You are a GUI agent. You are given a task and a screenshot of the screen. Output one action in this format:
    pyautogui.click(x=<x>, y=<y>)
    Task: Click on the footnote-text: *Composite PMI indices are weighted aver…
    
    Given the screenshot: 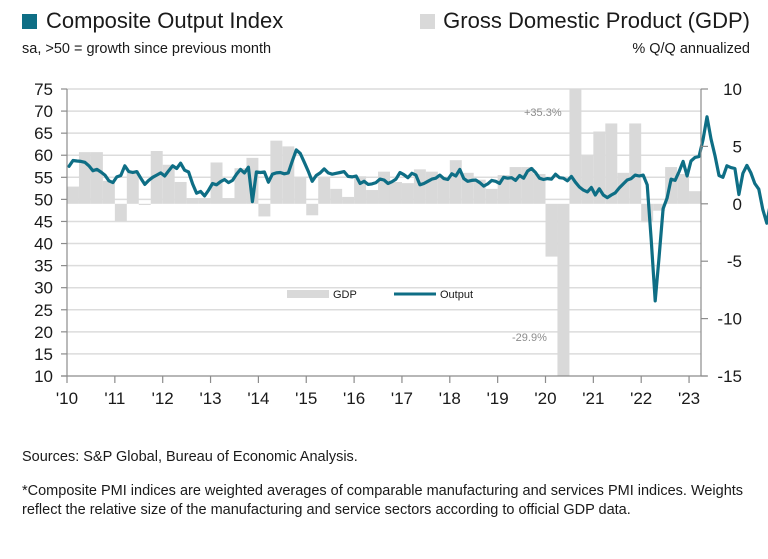 What is the action you would take?
    pyautogui.click(x=383, y=500)
    